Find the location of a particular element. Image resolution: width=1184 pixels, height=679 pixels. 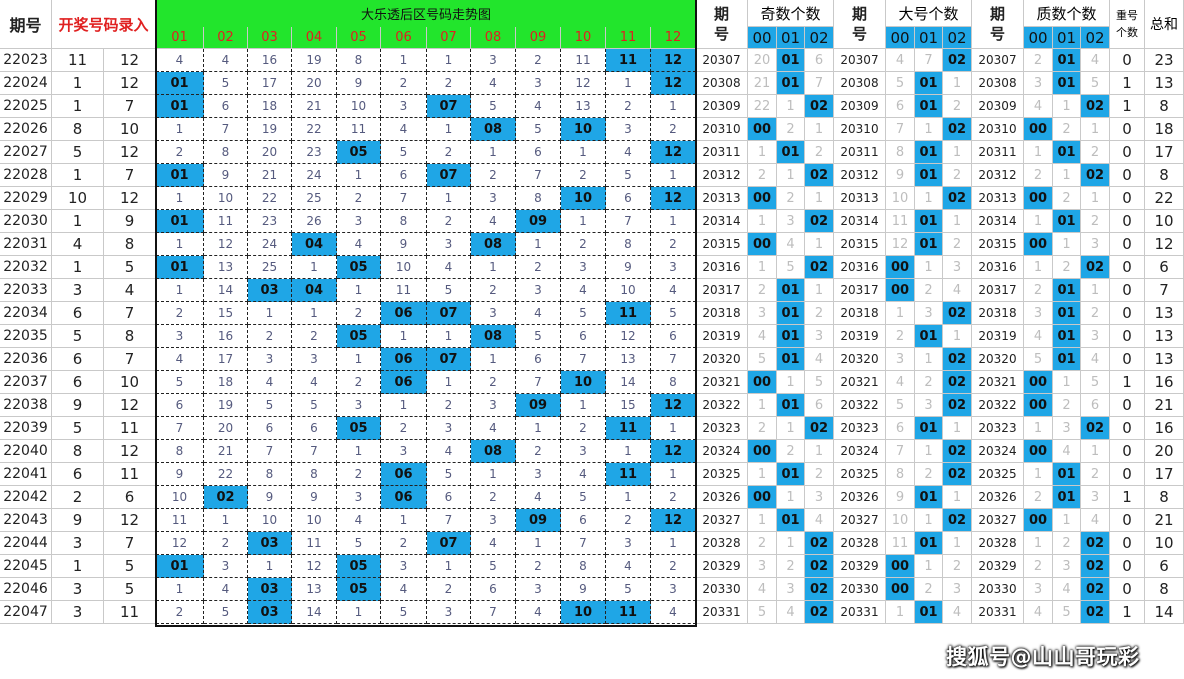

miss-cell: 8 is located at coordinates (226, 152).